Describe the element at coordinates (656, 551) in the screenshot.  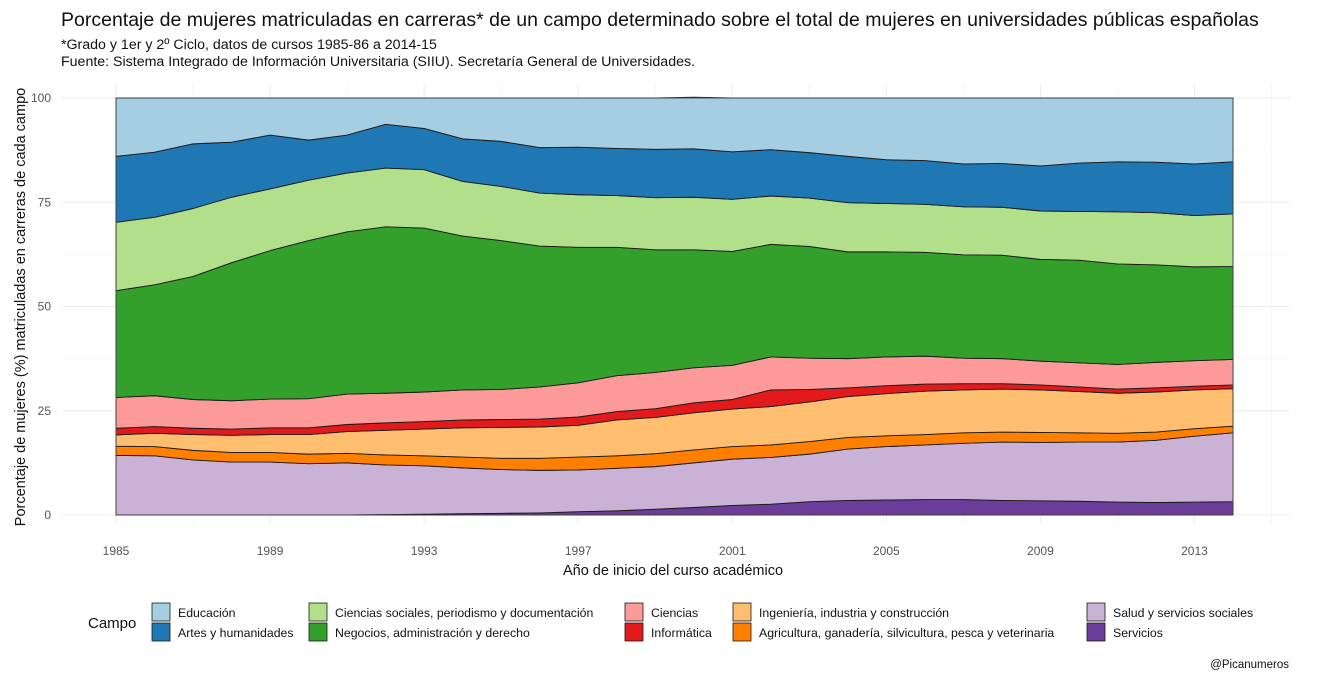
I see `x-axis-ticks: 1985 1989 1993 1997 2001 2005 2009 2013` at that location.